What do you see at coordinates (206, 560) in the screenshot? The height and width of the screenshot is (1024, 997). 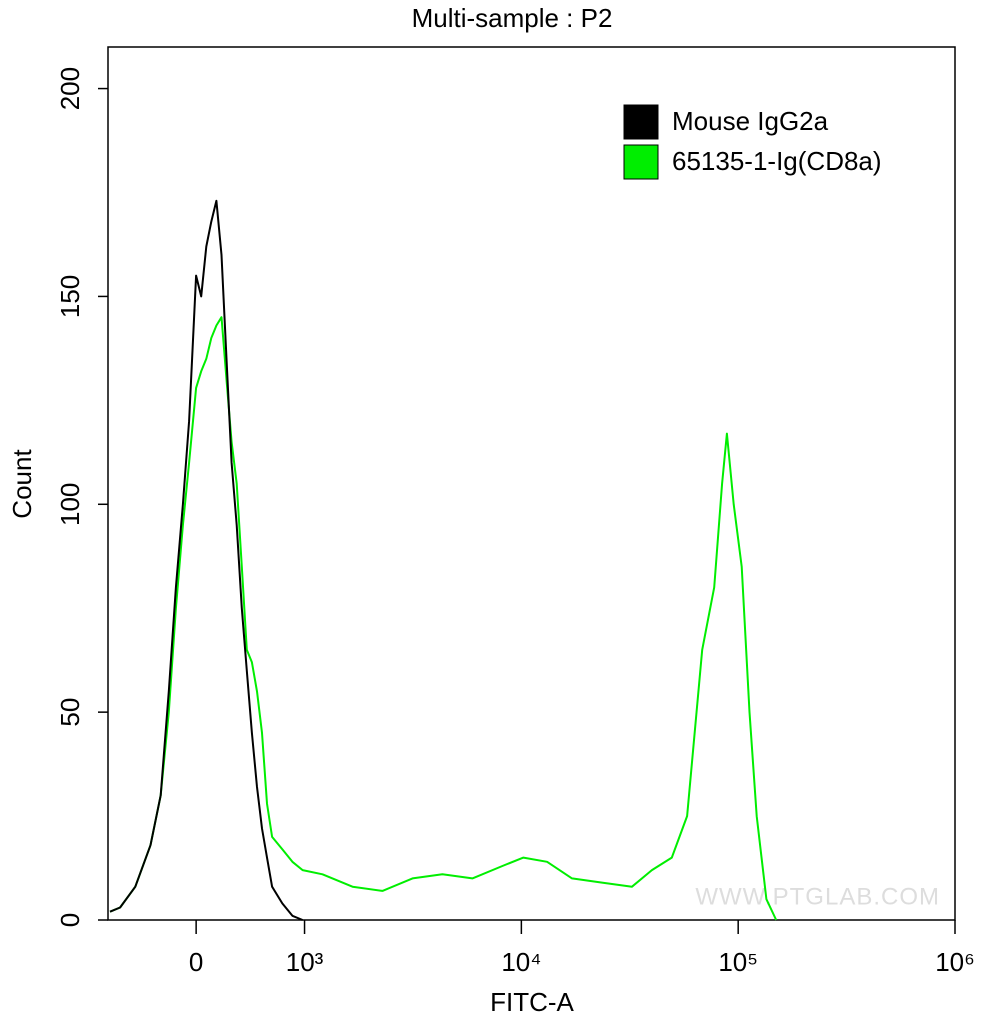 I see `histogram-line` at bounding box center [206, 560].